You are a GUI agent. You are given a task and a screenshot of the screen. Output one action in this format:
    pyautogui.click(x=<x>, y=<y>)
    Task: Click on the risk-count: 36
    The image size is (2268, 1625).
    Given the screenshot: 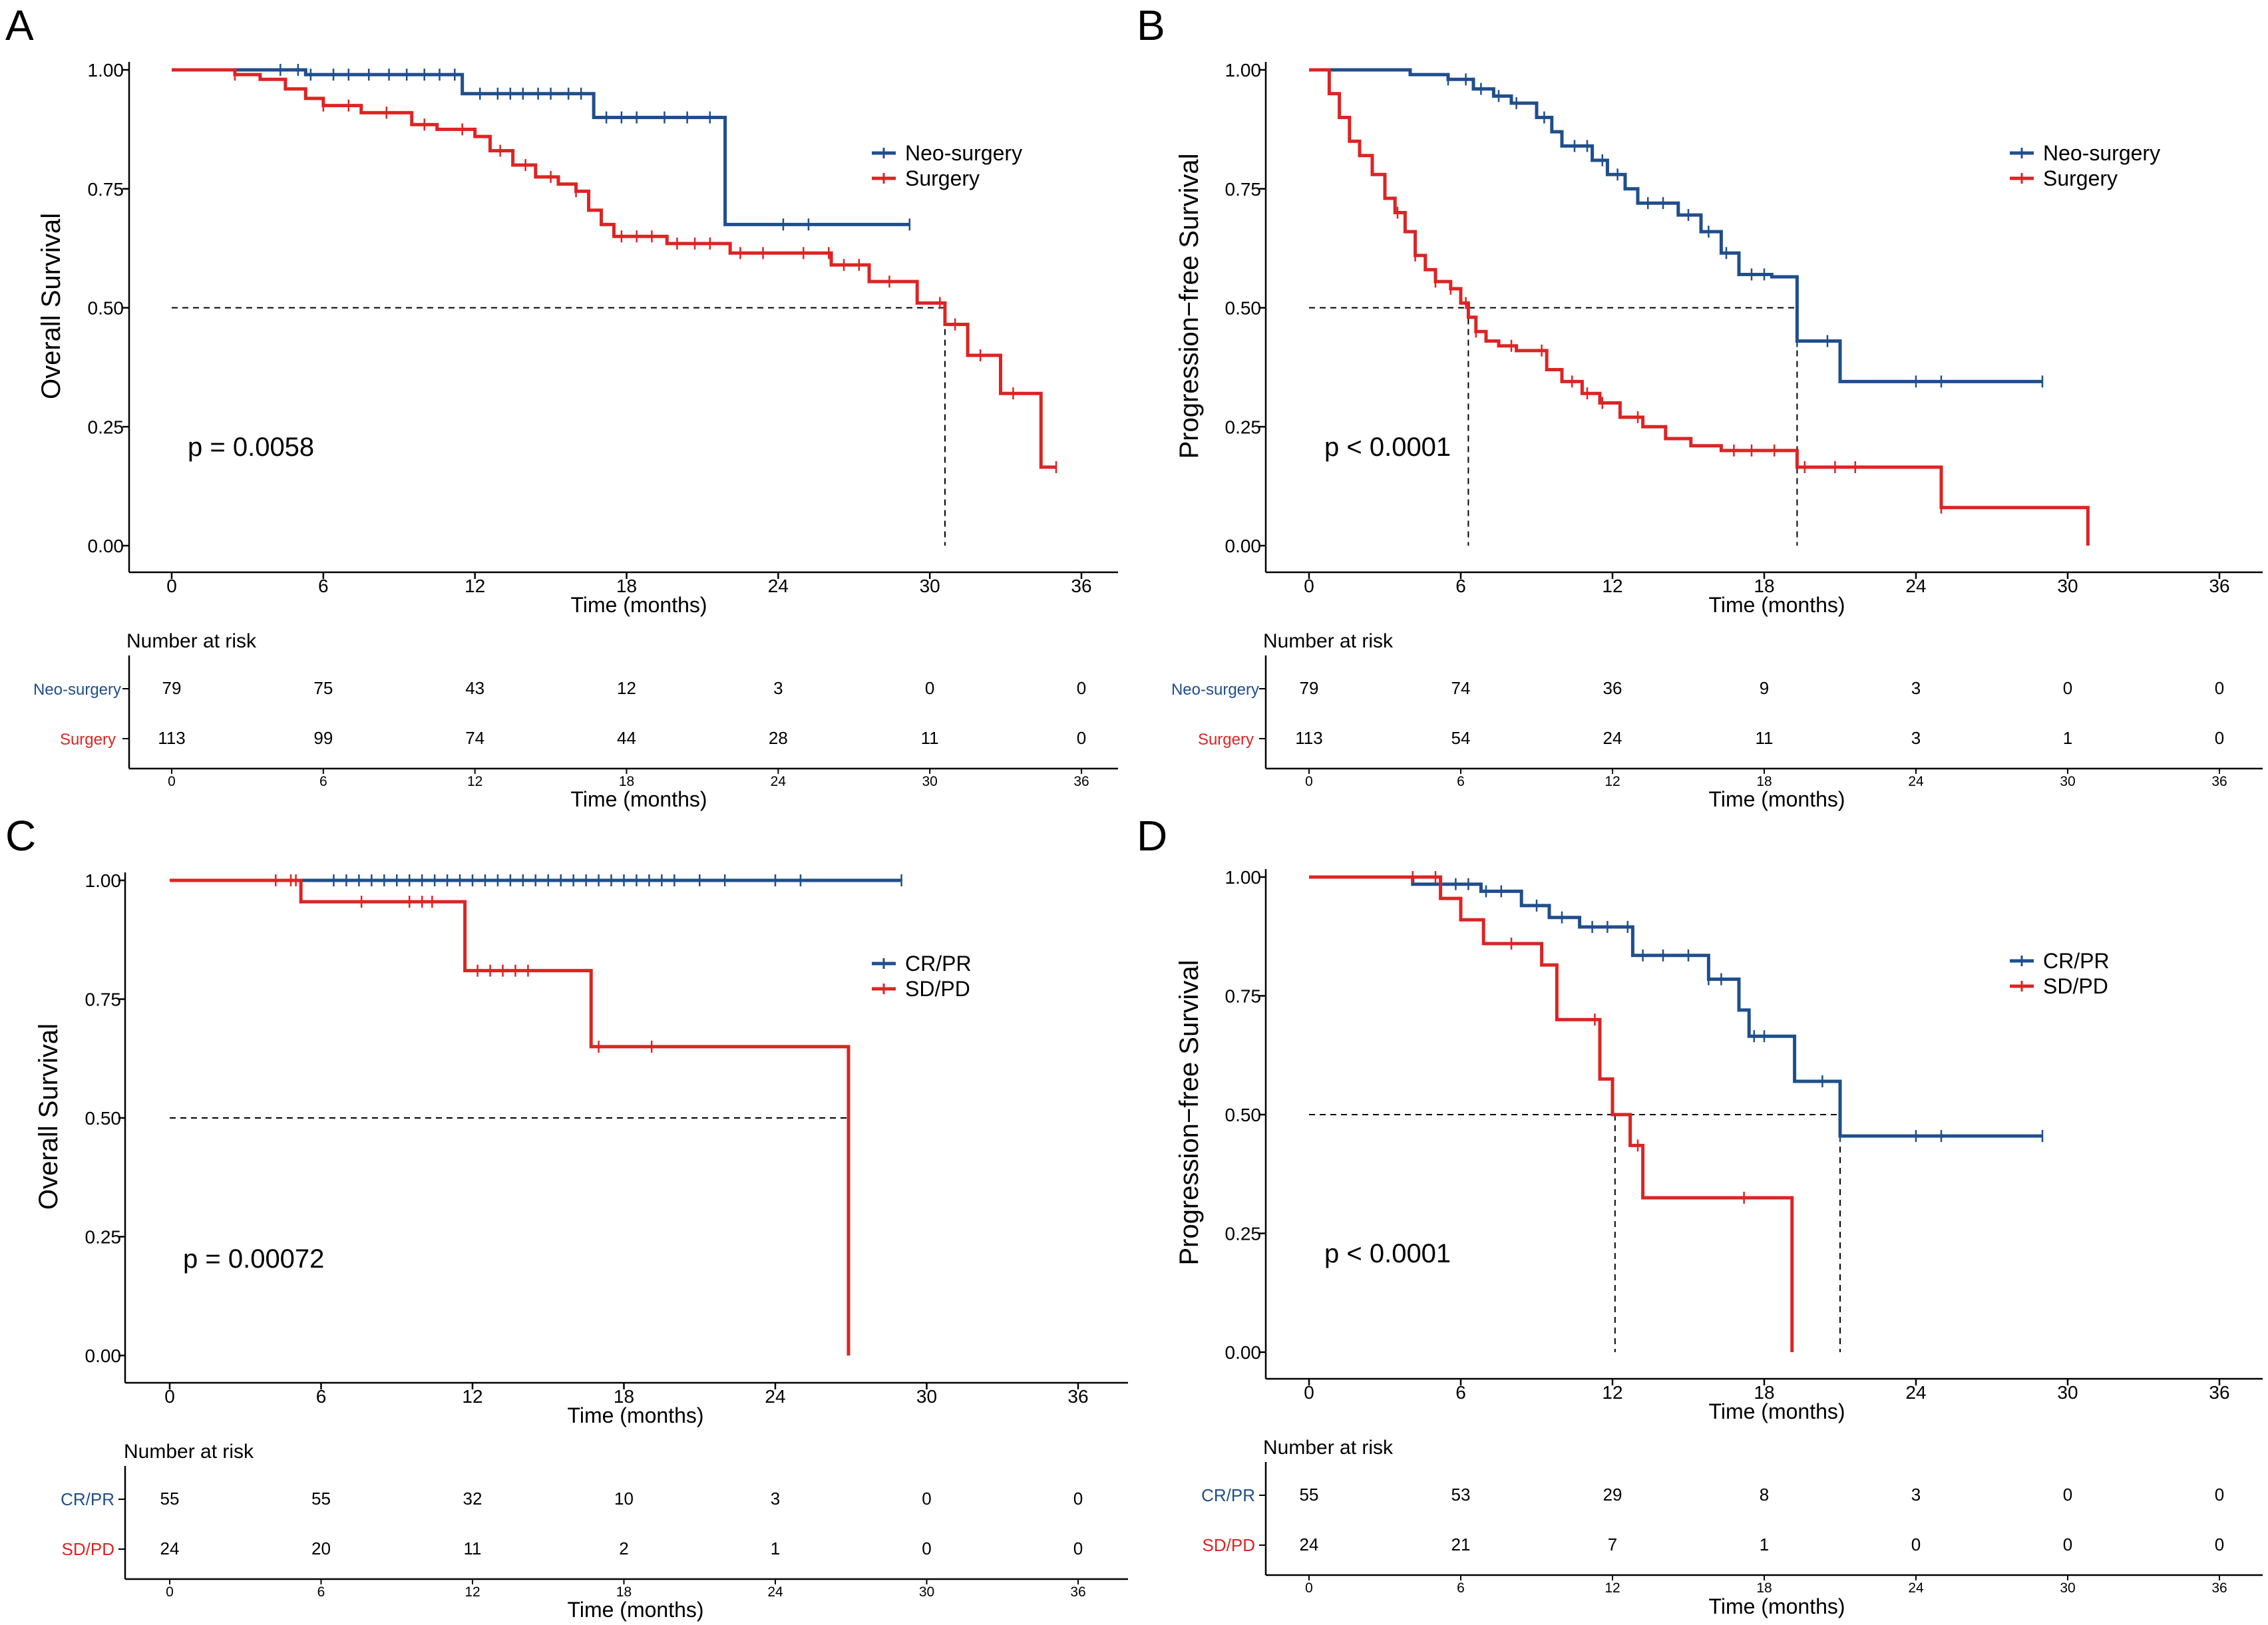 What is the action you would take?
    pyautogui.click(x=1612, y=688)
    